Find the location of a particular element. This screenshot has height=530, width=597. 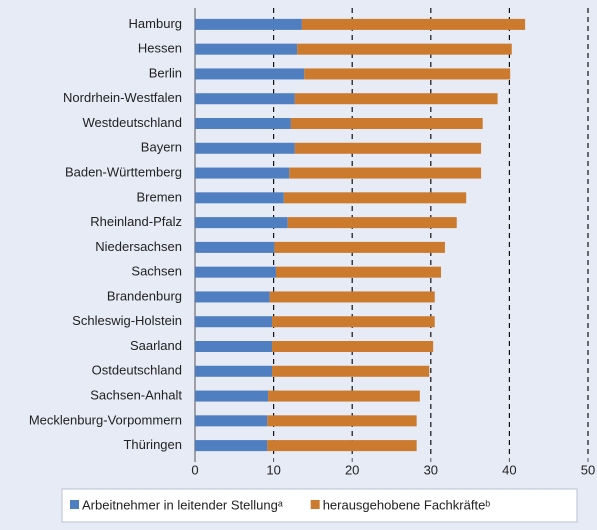

y-tick-label: Nordrhein-Westfalen is located at coordinates (122, 97).